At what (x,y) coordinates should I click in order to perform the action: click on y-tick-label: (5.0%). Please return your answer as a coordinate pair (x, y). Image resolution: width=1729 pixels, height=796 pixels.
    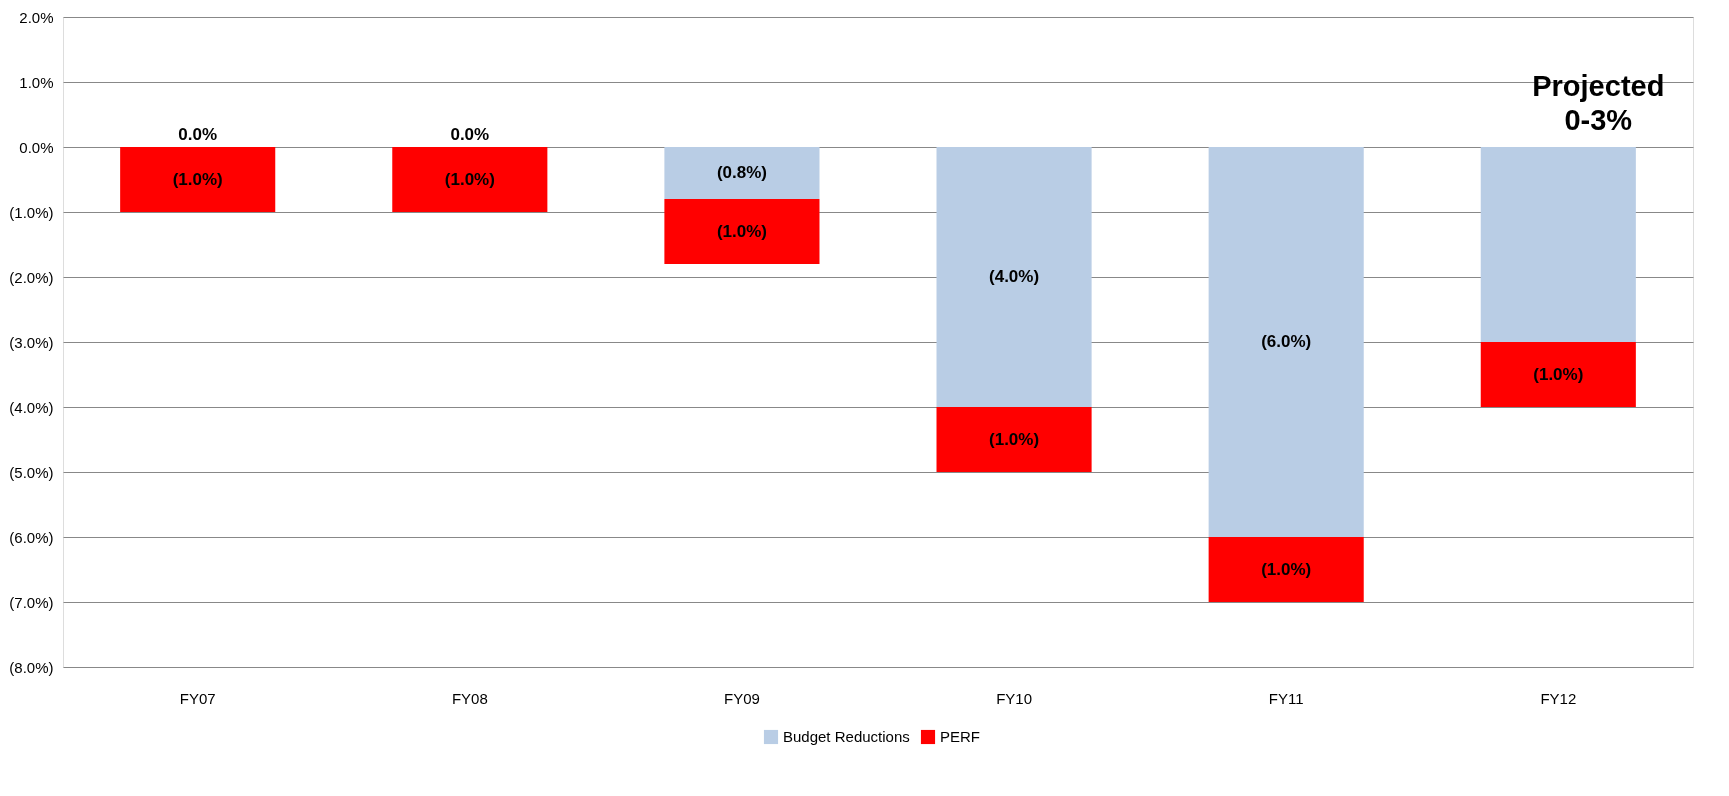
    Looking at the image, I should click on (31, 472).